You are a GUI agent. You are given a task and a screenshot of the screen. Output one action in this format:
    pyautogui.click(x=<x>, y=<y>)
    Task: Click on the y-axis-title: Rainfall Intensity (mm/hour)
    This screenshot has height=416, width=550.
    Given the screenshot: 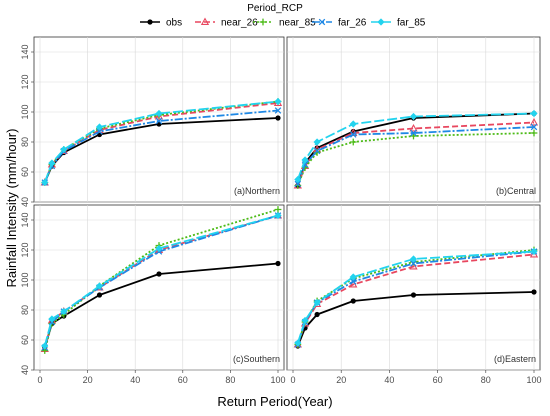 What is the action you would take?
    pyautogui.click(x=11, y=208)
    